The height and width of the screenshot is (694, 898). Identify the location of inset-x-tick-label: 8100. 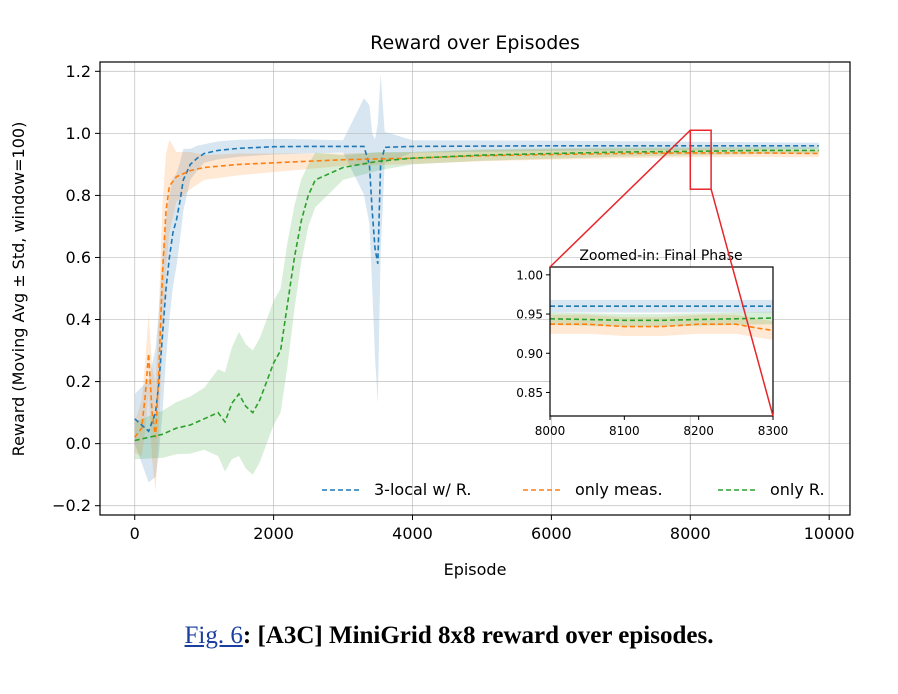
(624, 431).